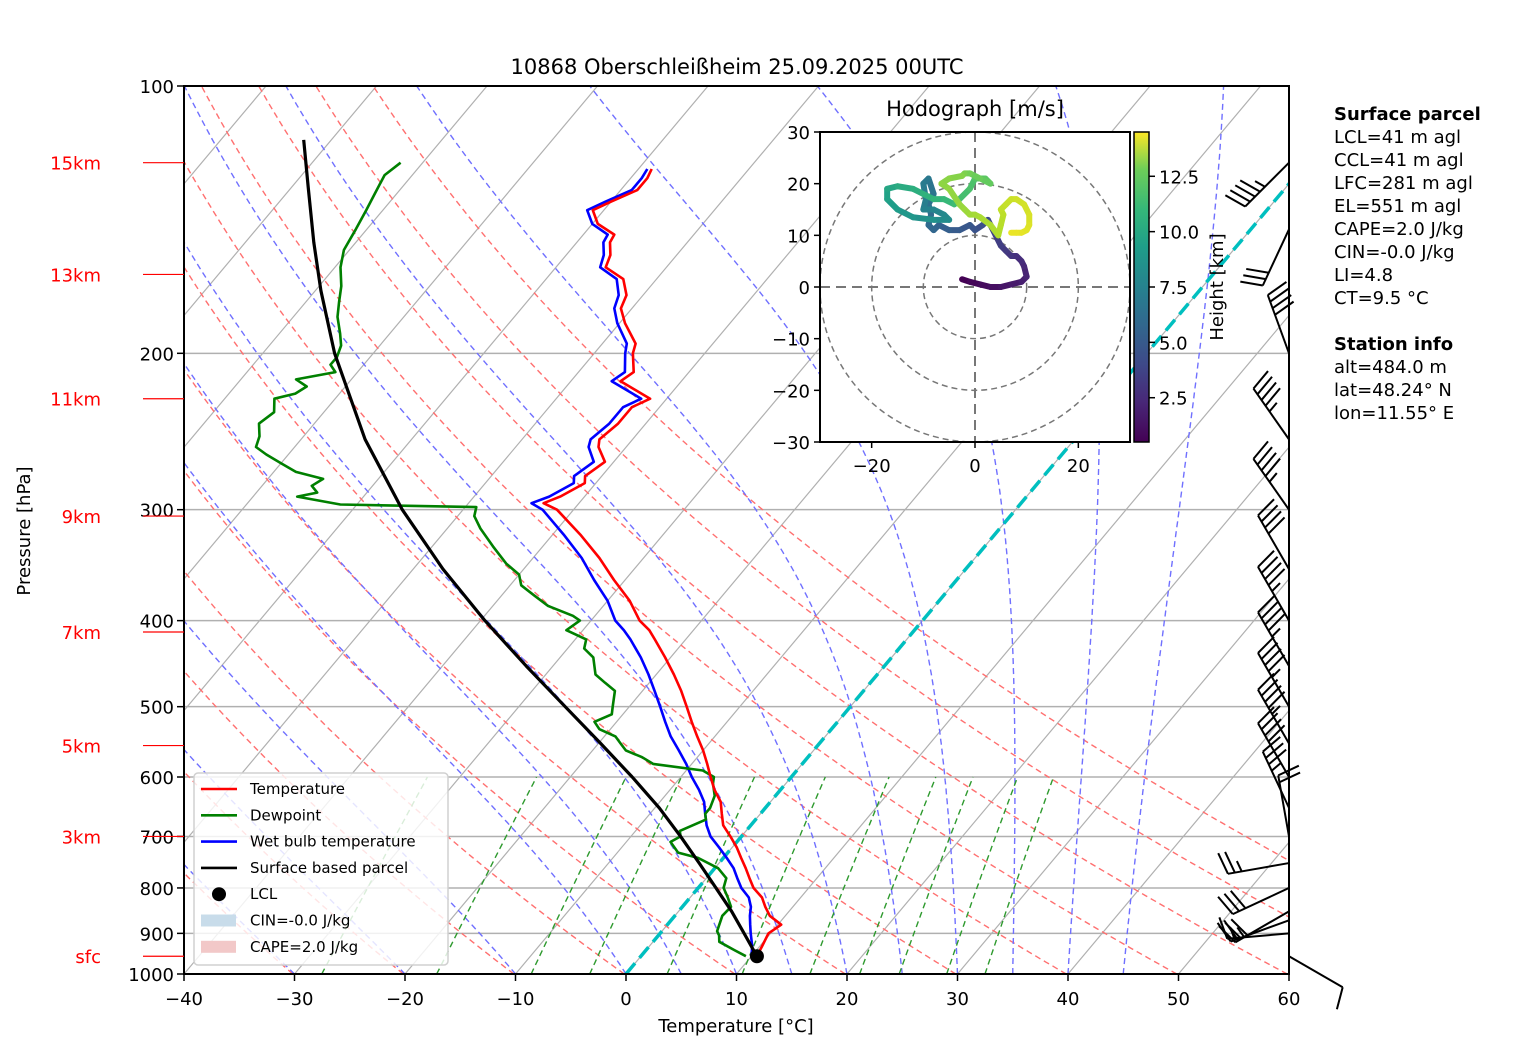 This screenshot has width=1517, height=1060. Describe the element at coordinates (151, 975) in the screenshot. I see `y-tick-label: 1000` at that location.